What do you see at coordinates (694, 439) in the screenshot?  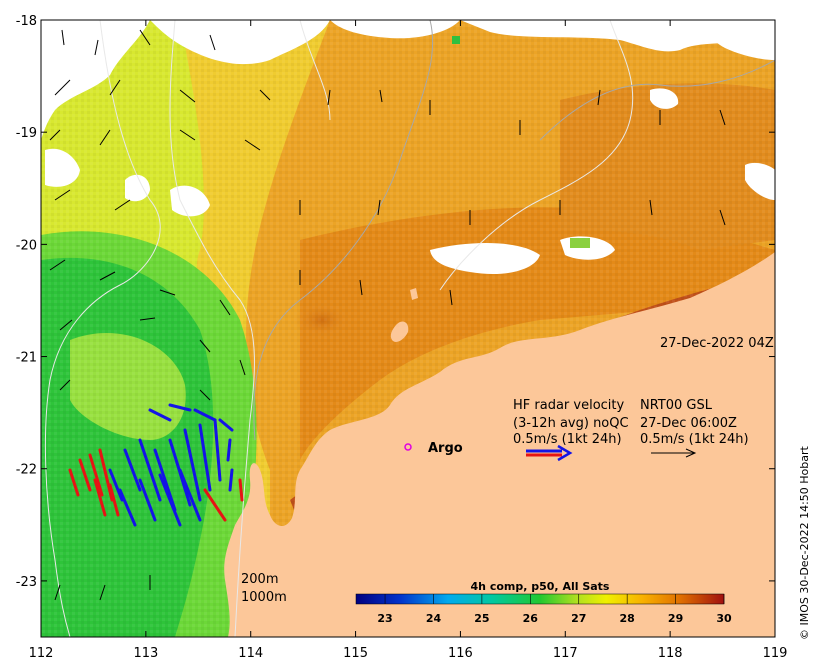 I see `radar-line3-right: 0.5m/s (1kt 24h)` at bounding box center [694, 439].